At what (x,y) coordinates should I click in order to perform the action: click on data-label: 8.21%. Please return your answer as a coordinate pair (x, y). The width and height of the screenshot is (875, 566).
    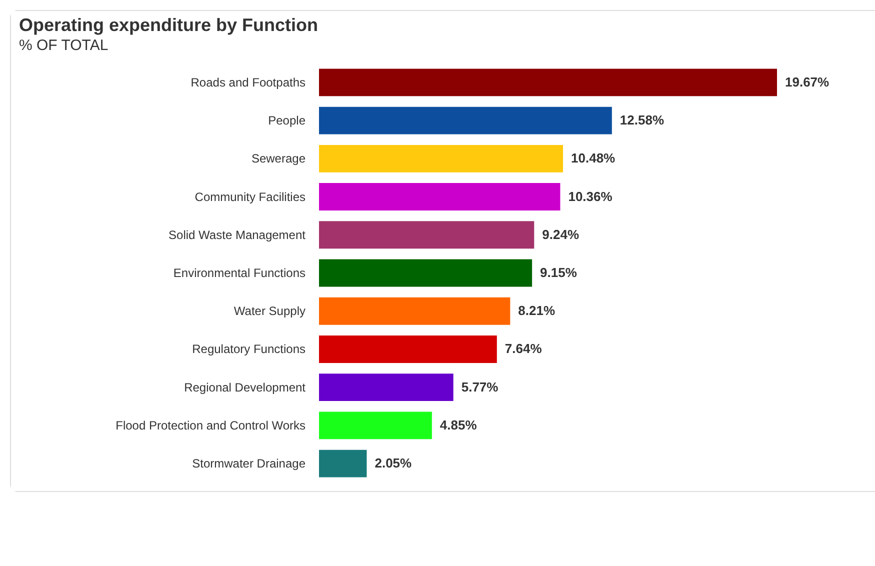
    Looking at the image, I should click on (537, 310).